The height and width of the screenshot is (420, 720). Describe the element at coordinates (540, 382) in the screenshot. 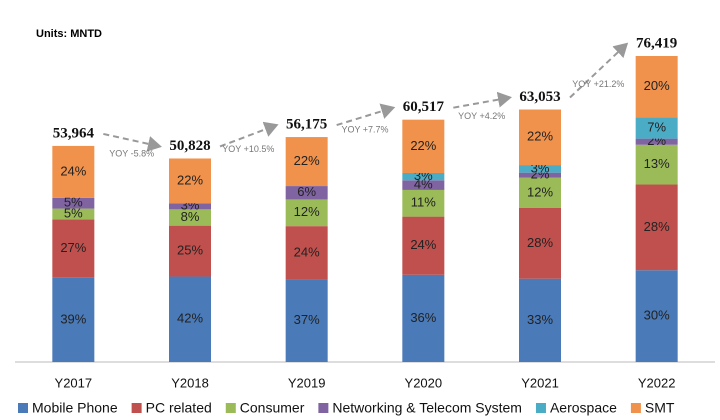

I see `x-tick-label: Y2021` at that location.